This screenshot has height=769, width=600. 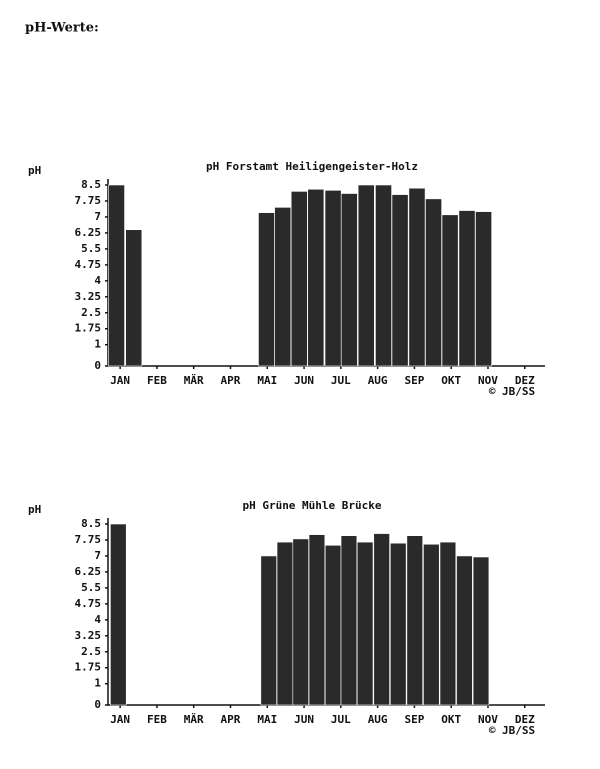 I want to click on chart-title: pH Forstamt Heiligengeister-Holz, so click(x=312, y=166).